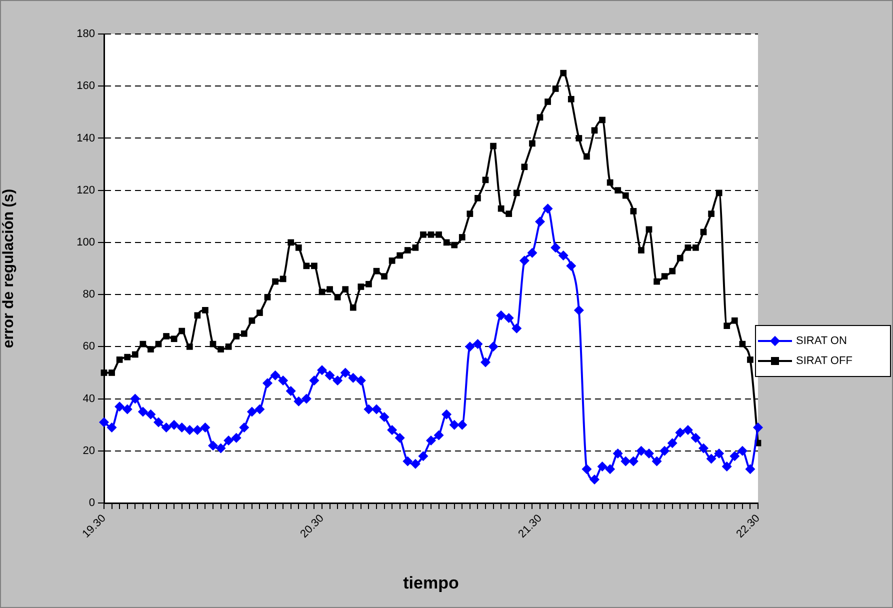 This screenshot has width=893, height=608. I want to click on y-tick-label: 160, so click(85, 86).